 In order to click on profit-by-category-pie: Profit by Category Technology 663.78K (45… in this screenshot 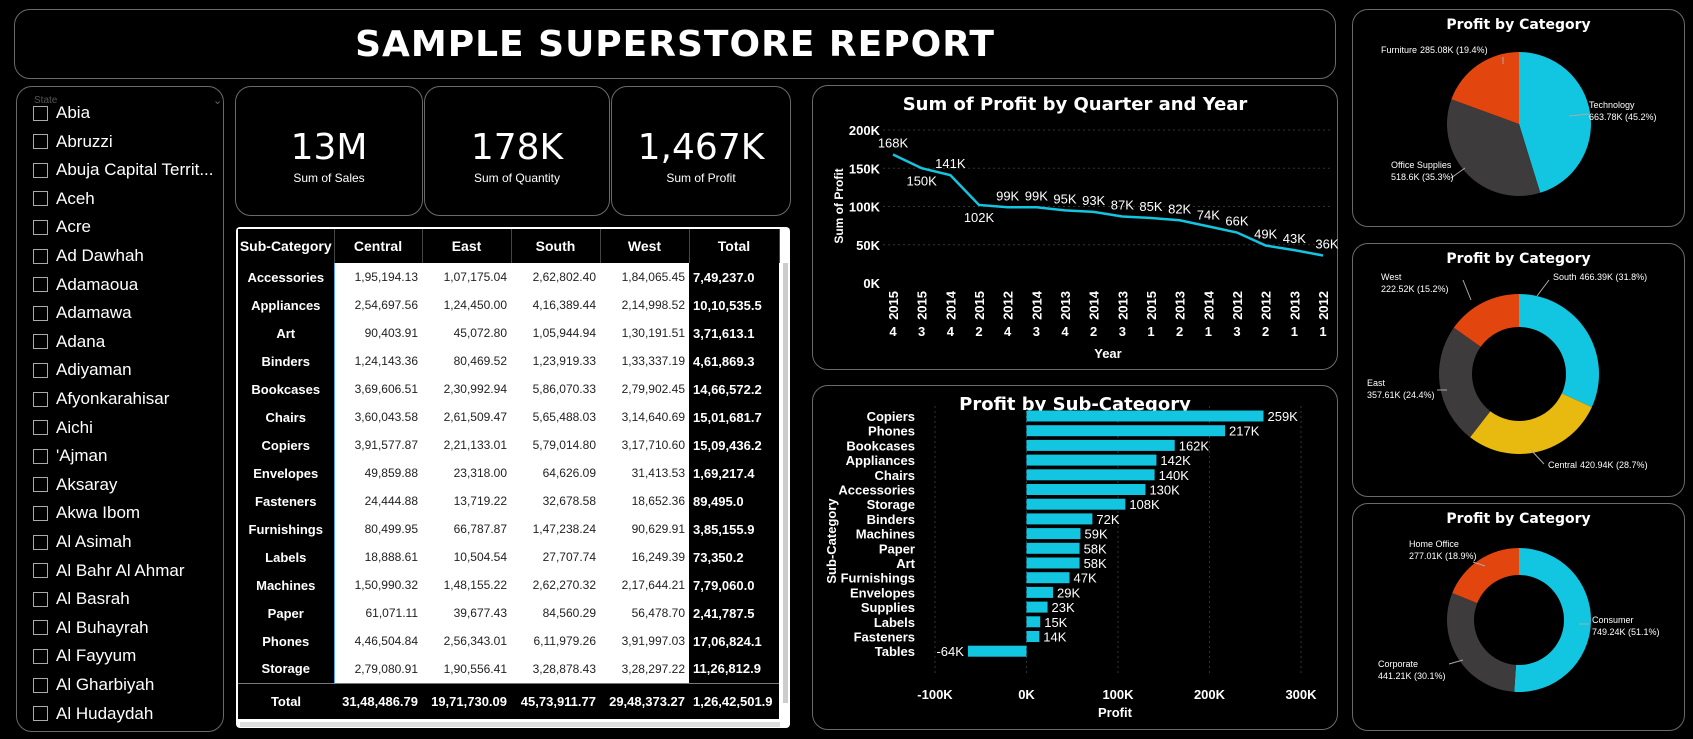, I will do `click(1518, 118)`.